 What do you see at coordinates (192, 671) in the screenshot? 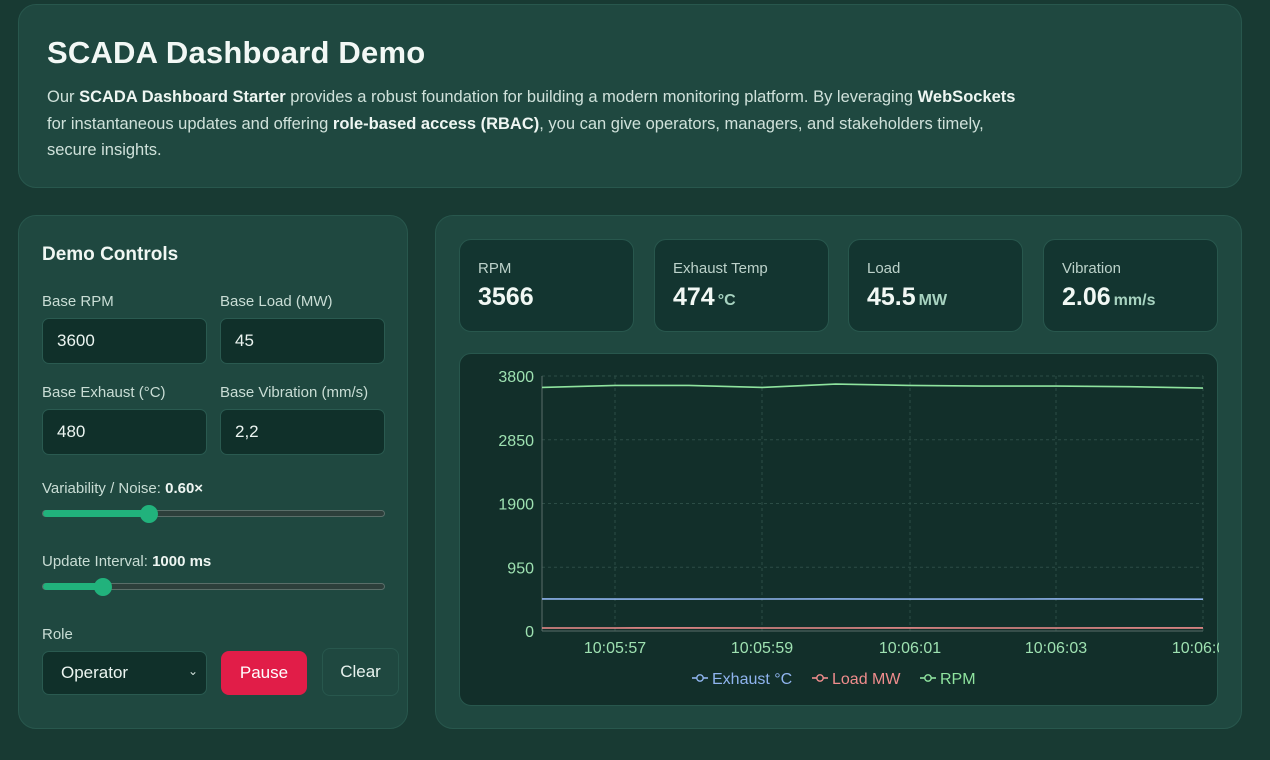
I see `chevron-down-icon: ⌄` at bounding box center [192, 671].